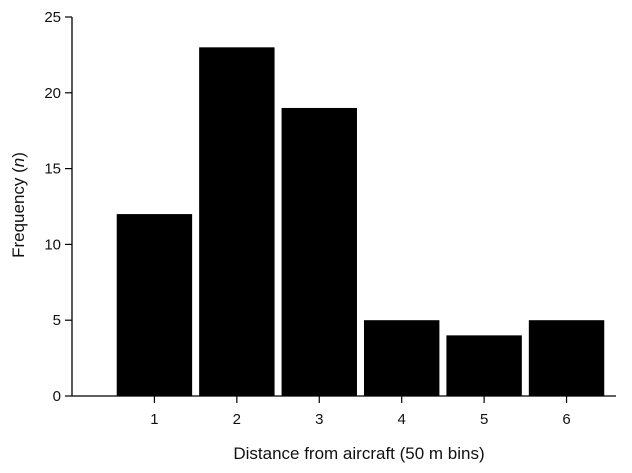  What do you see at coordinates (52, 244) in the screenshot?
I see `y-tick-label: 10` at bounding box center [52, 244].